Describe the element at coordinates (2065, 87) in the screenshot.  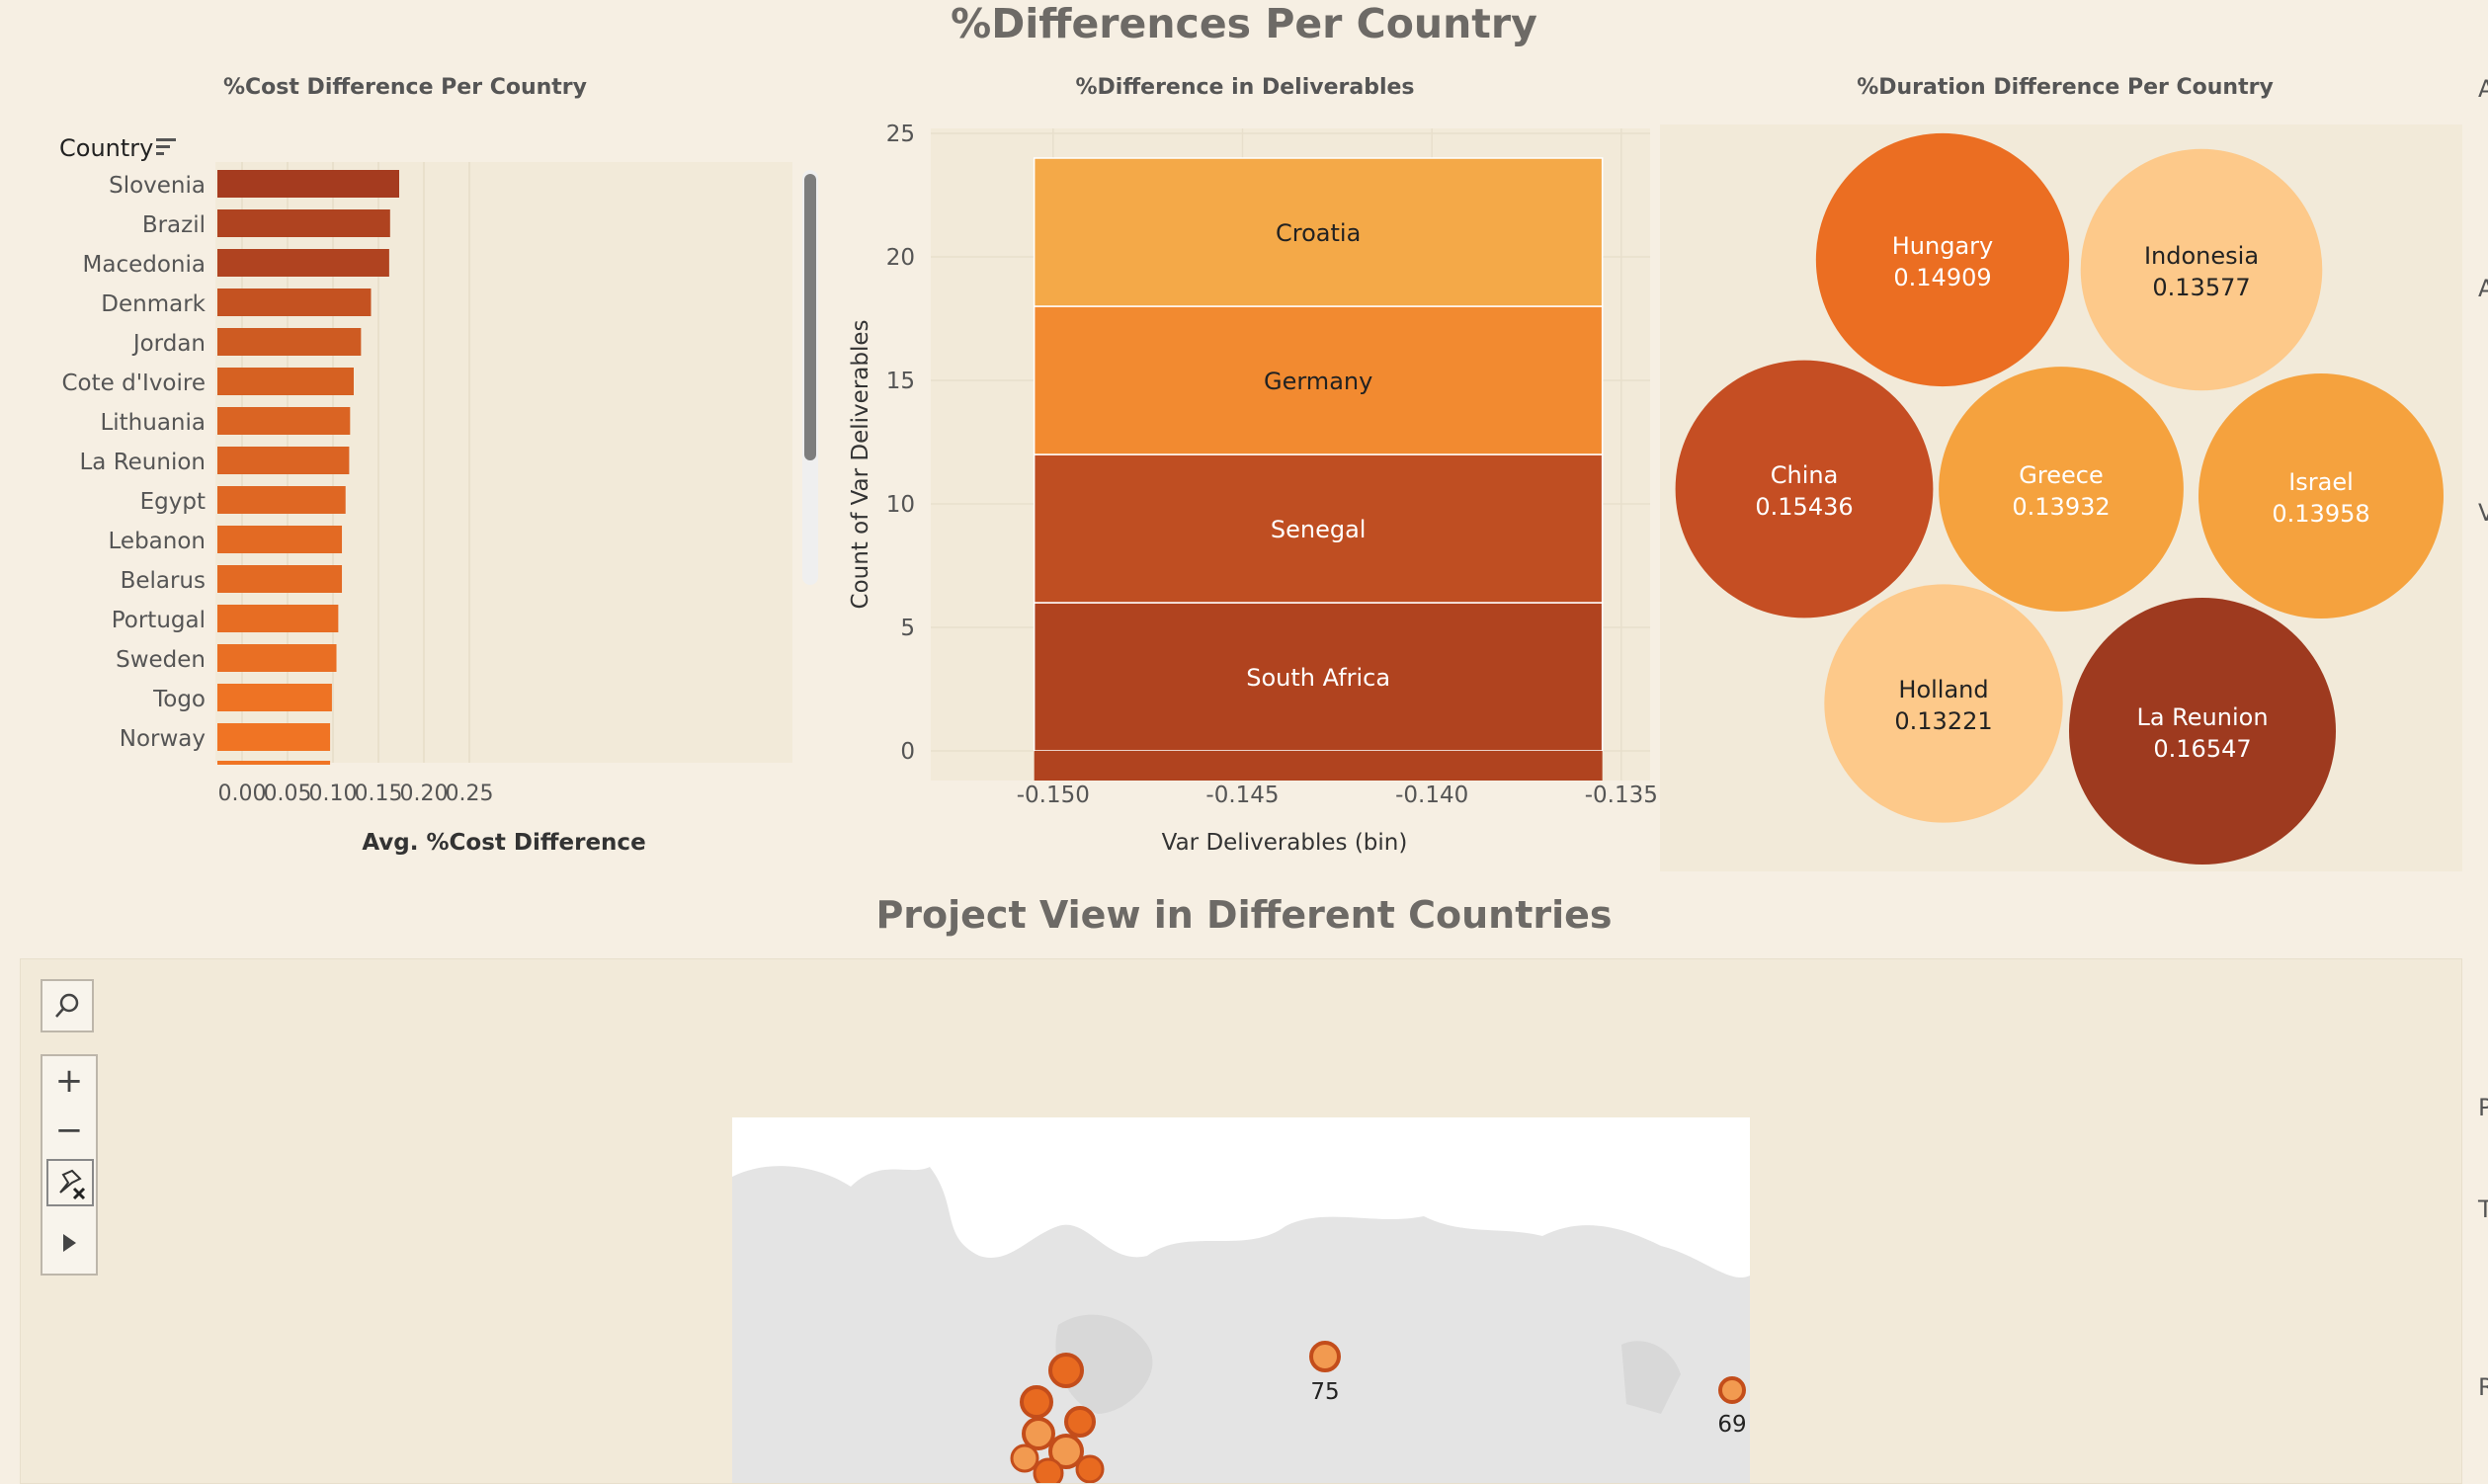
I see `duration-chart-title: %Duration Difference Per Country` at that location.